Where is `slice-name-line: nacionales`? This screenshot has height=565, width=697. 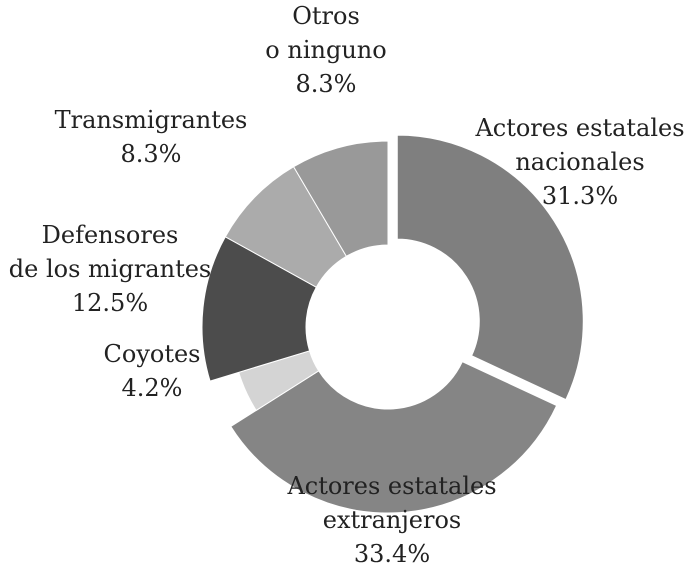 slice-name-line: nacionales is located at coordinates (579, 162).